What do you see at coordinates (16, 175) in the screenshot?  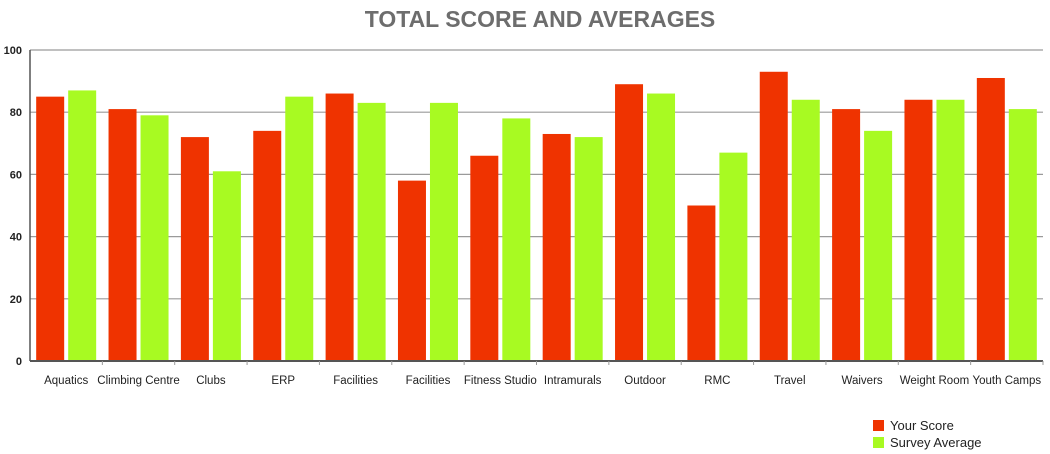 I see `y-tick-label: 60` at bounding box center [16, 175].